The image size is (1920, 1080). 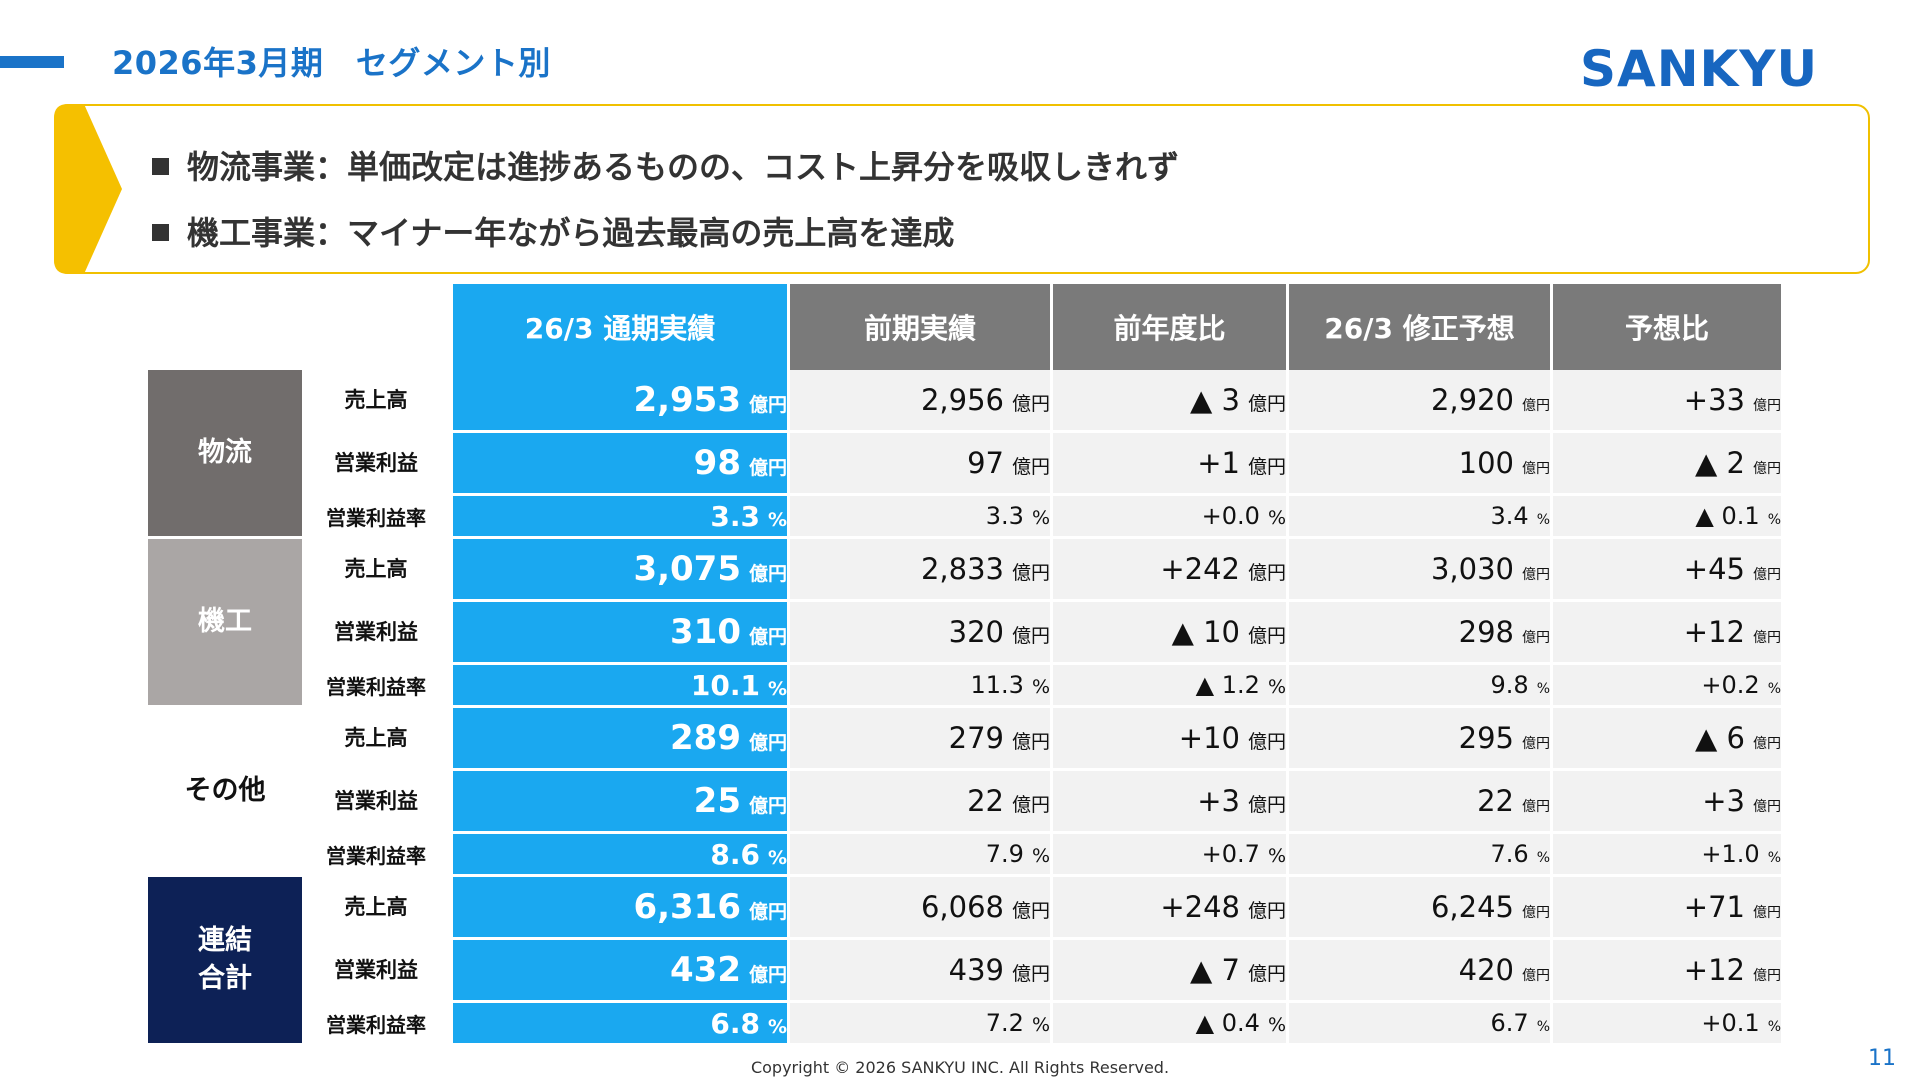 I want to click on value-cell: +71 億円, so click(x=1665, y=908).